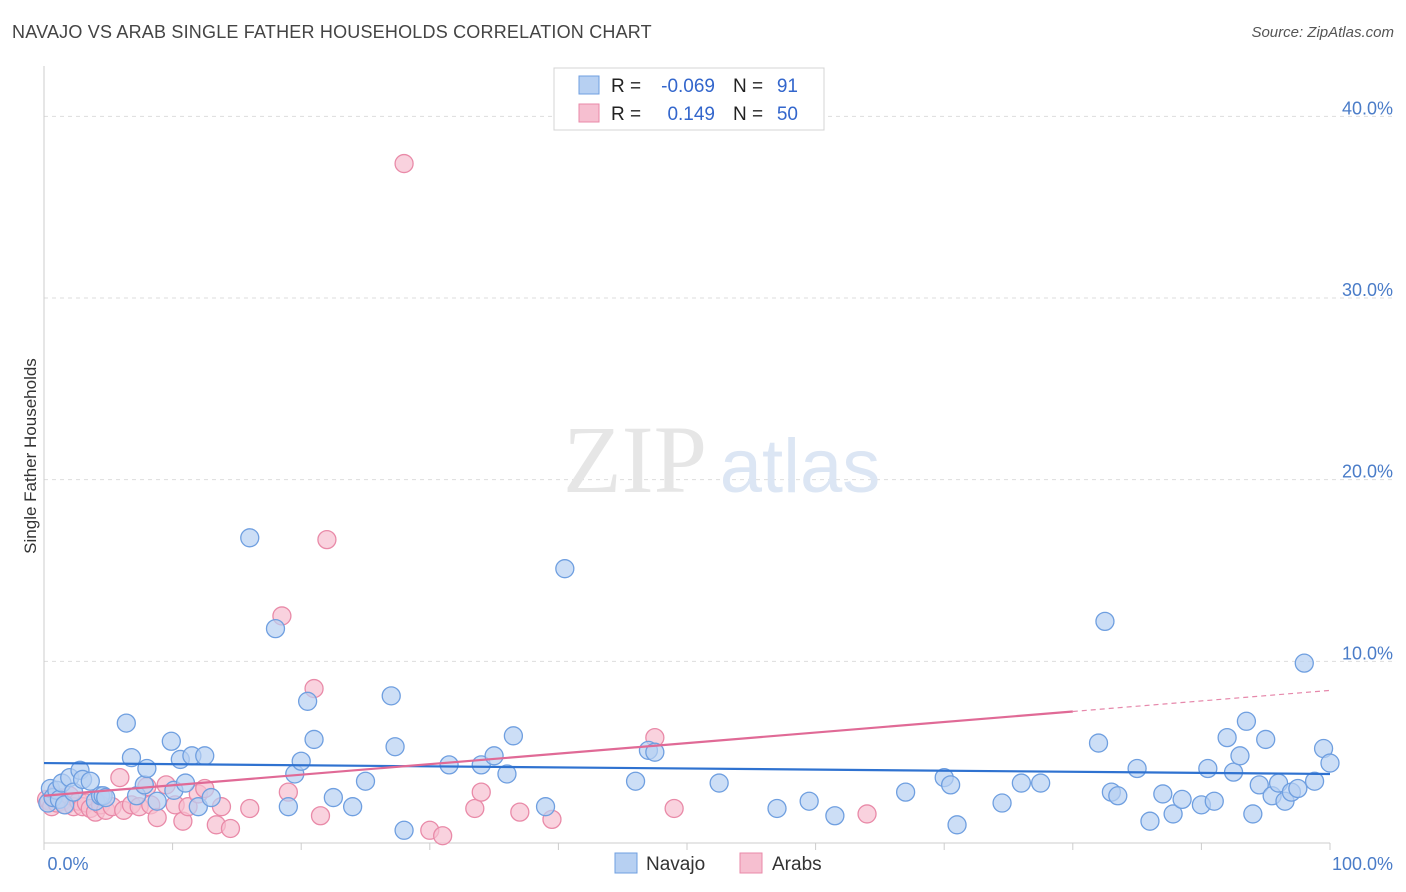 This screenshot has height=892, width=1406. I want to click on arabs-trend-line-extension, so click(1201, 701).